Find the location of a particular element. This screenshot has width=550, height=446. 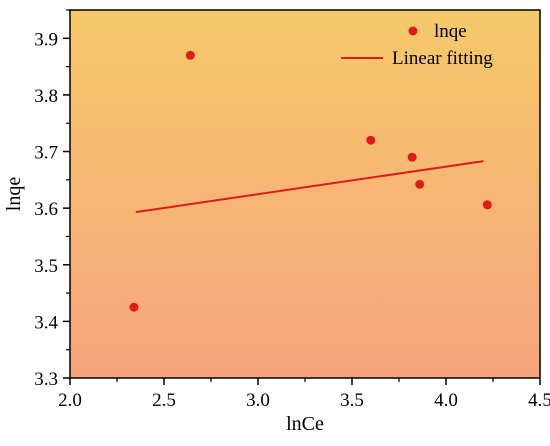

legend-marker-lnqe is located at coordinates (413, 31).